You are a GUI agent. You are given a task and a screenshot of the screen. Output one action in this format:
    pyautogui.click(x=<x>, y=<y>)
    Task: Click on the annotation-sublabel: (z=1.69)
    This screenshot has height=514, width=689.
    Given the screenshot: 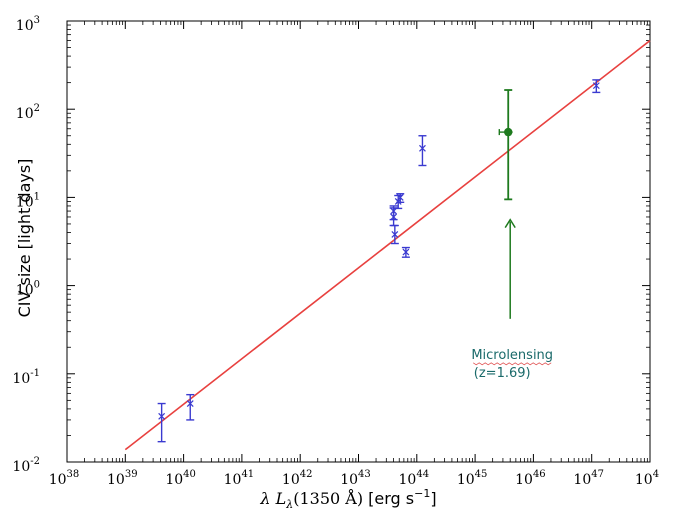 What is the action you would take?
    pyautogui.click(x=502, y=373)
    